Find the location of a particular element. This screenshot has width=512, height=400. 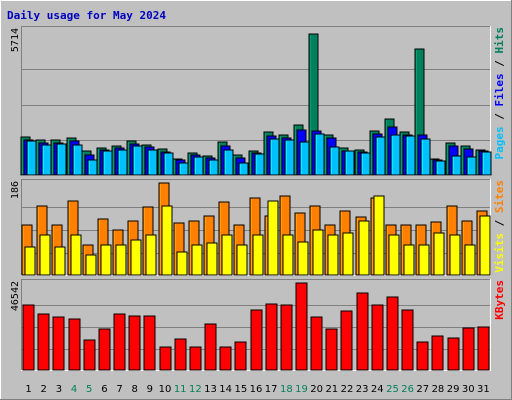

day-label-12: 12 is located at coordinates (195, 389).